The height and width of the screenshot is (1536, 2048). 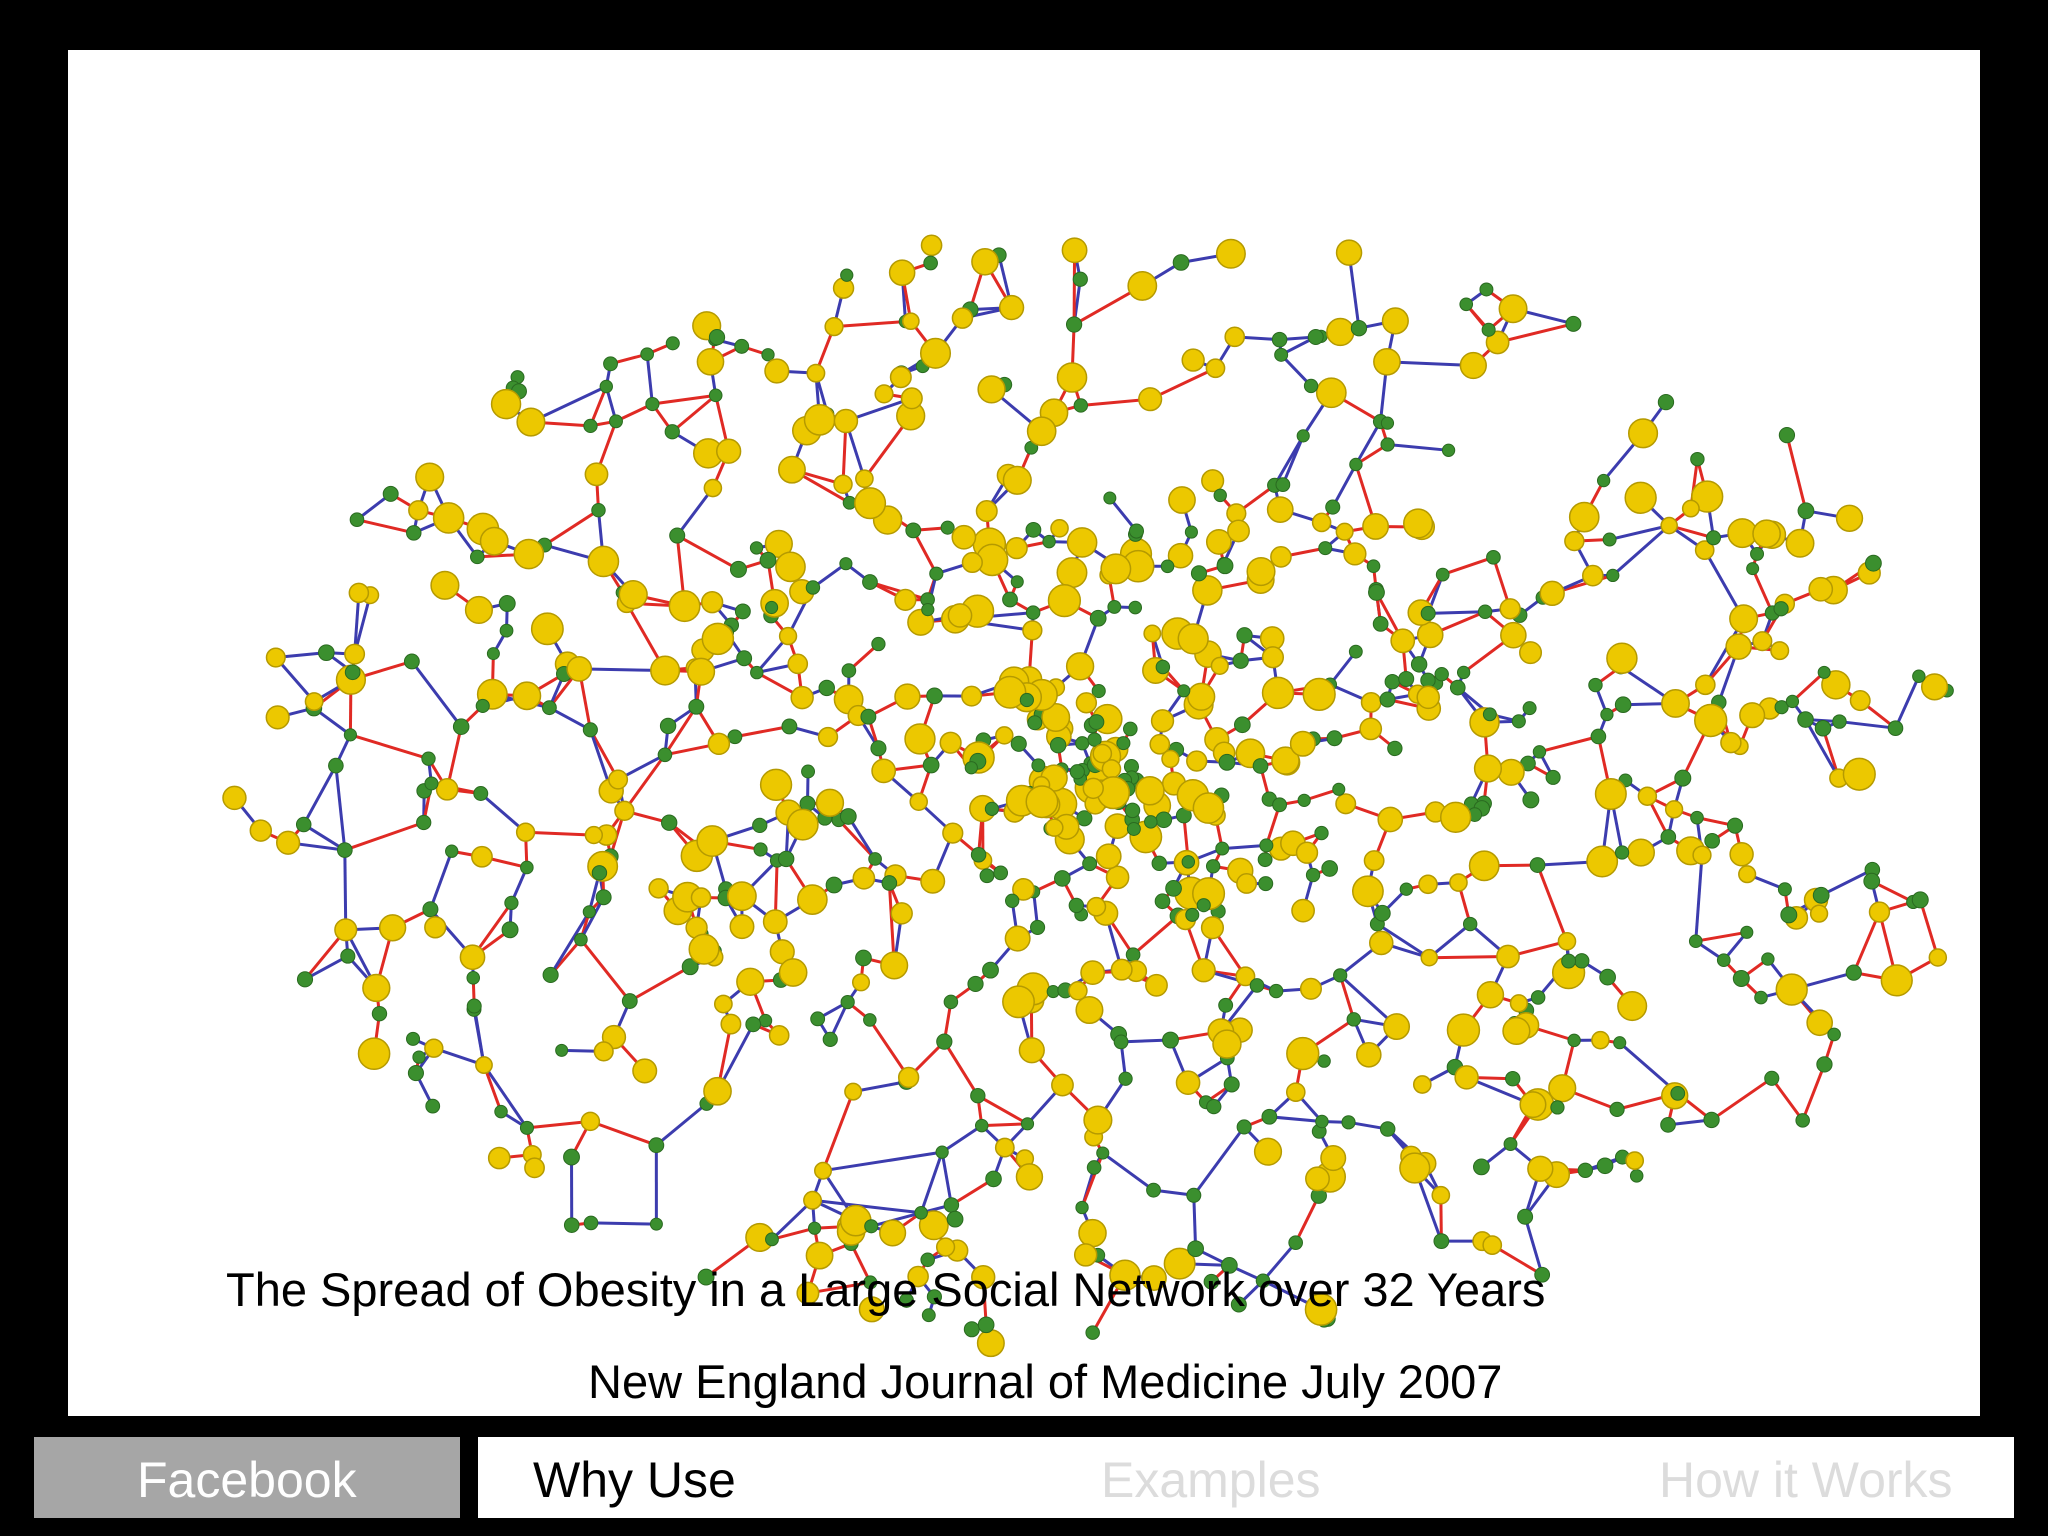 What do you see at coordinates (634, 1480) in the screenshot?
I see `nav-tab: Why Use` at bounding box center [634, 1480].